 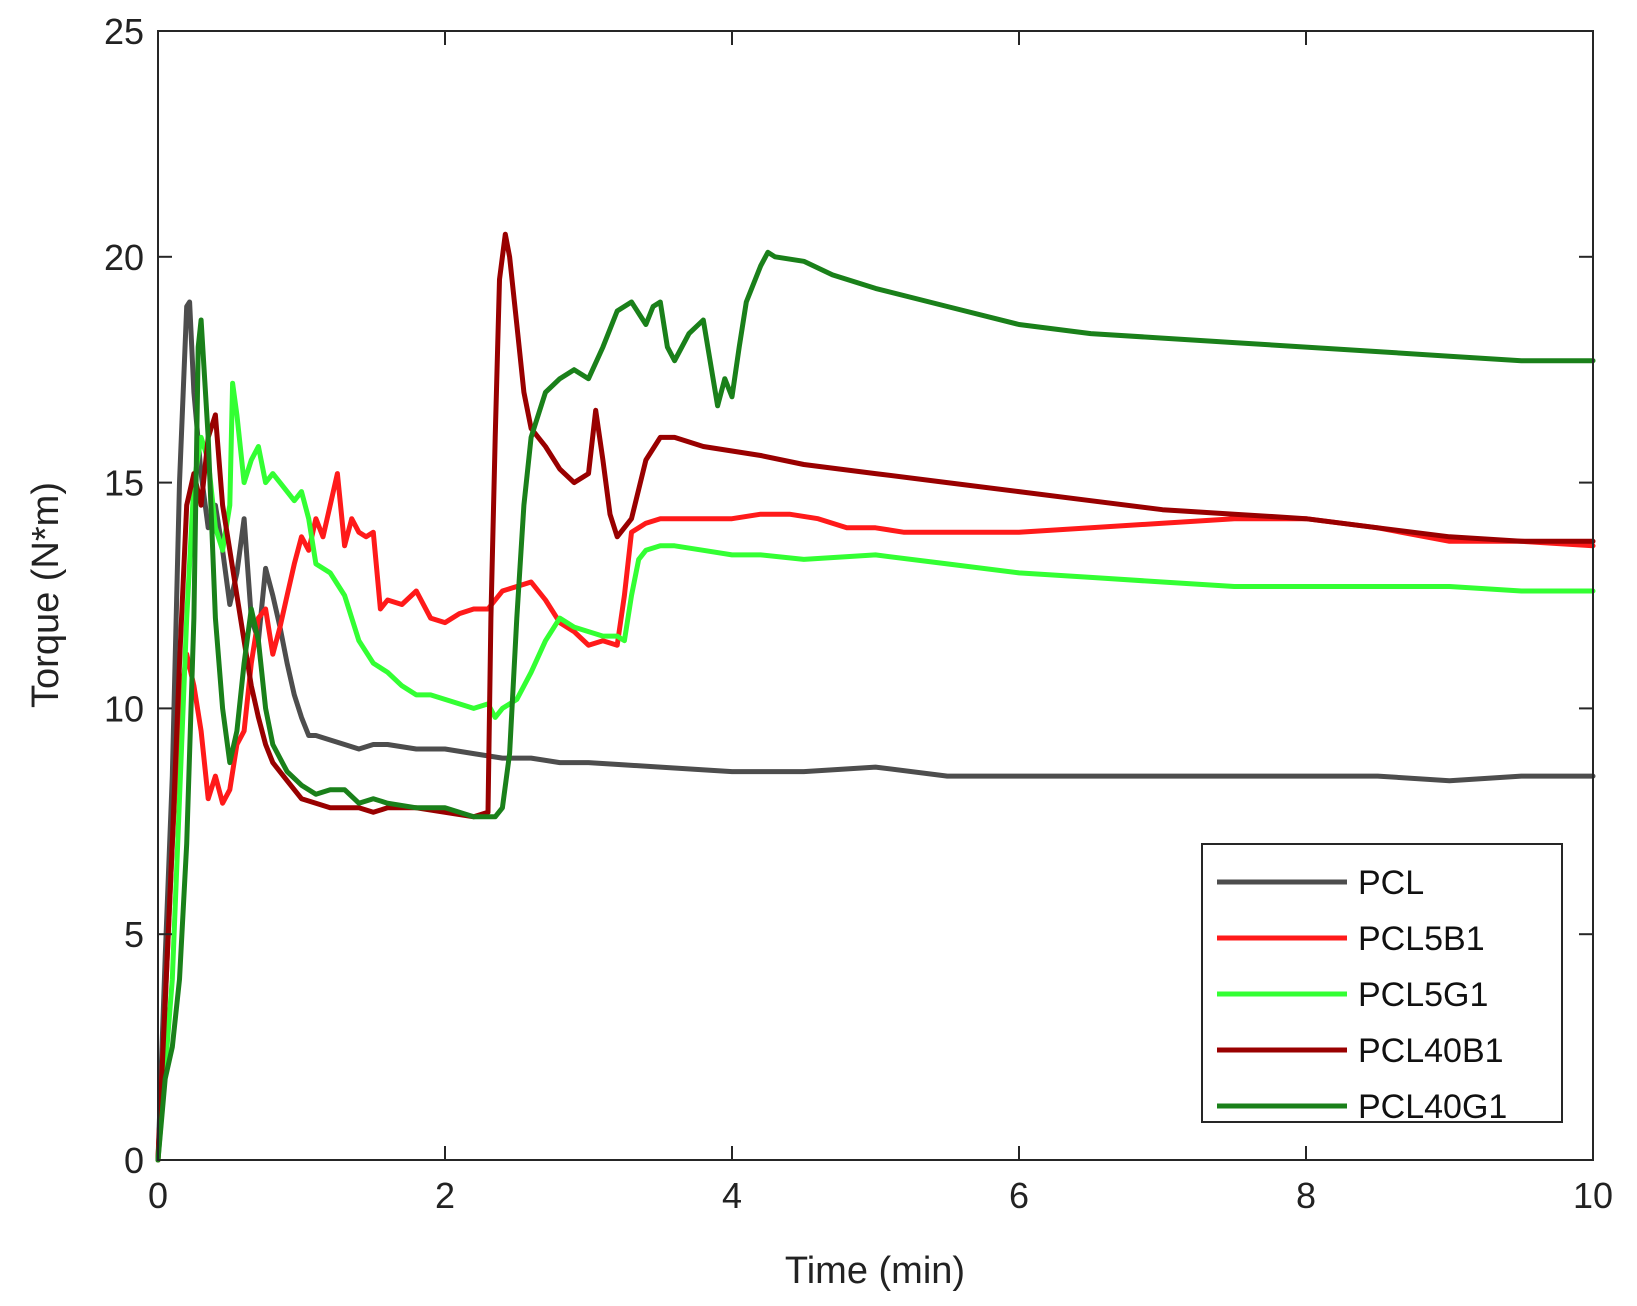 I want to click on legend-label-pcl40g1: PCL40G1, so click(x=1432, y=1107).